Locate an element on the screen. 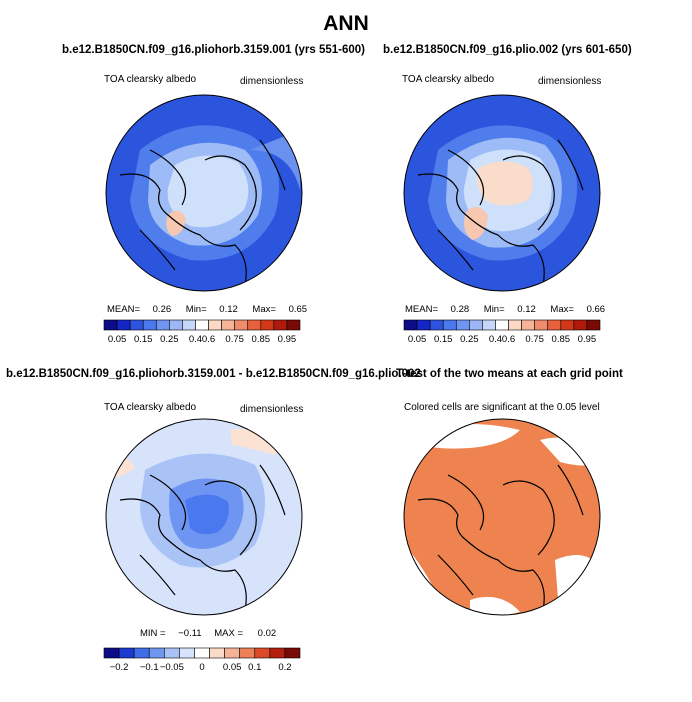 The height and width of the screenshot is (702, 692). colorbar-tick-label: 0 is located at coordinates (201, 667).